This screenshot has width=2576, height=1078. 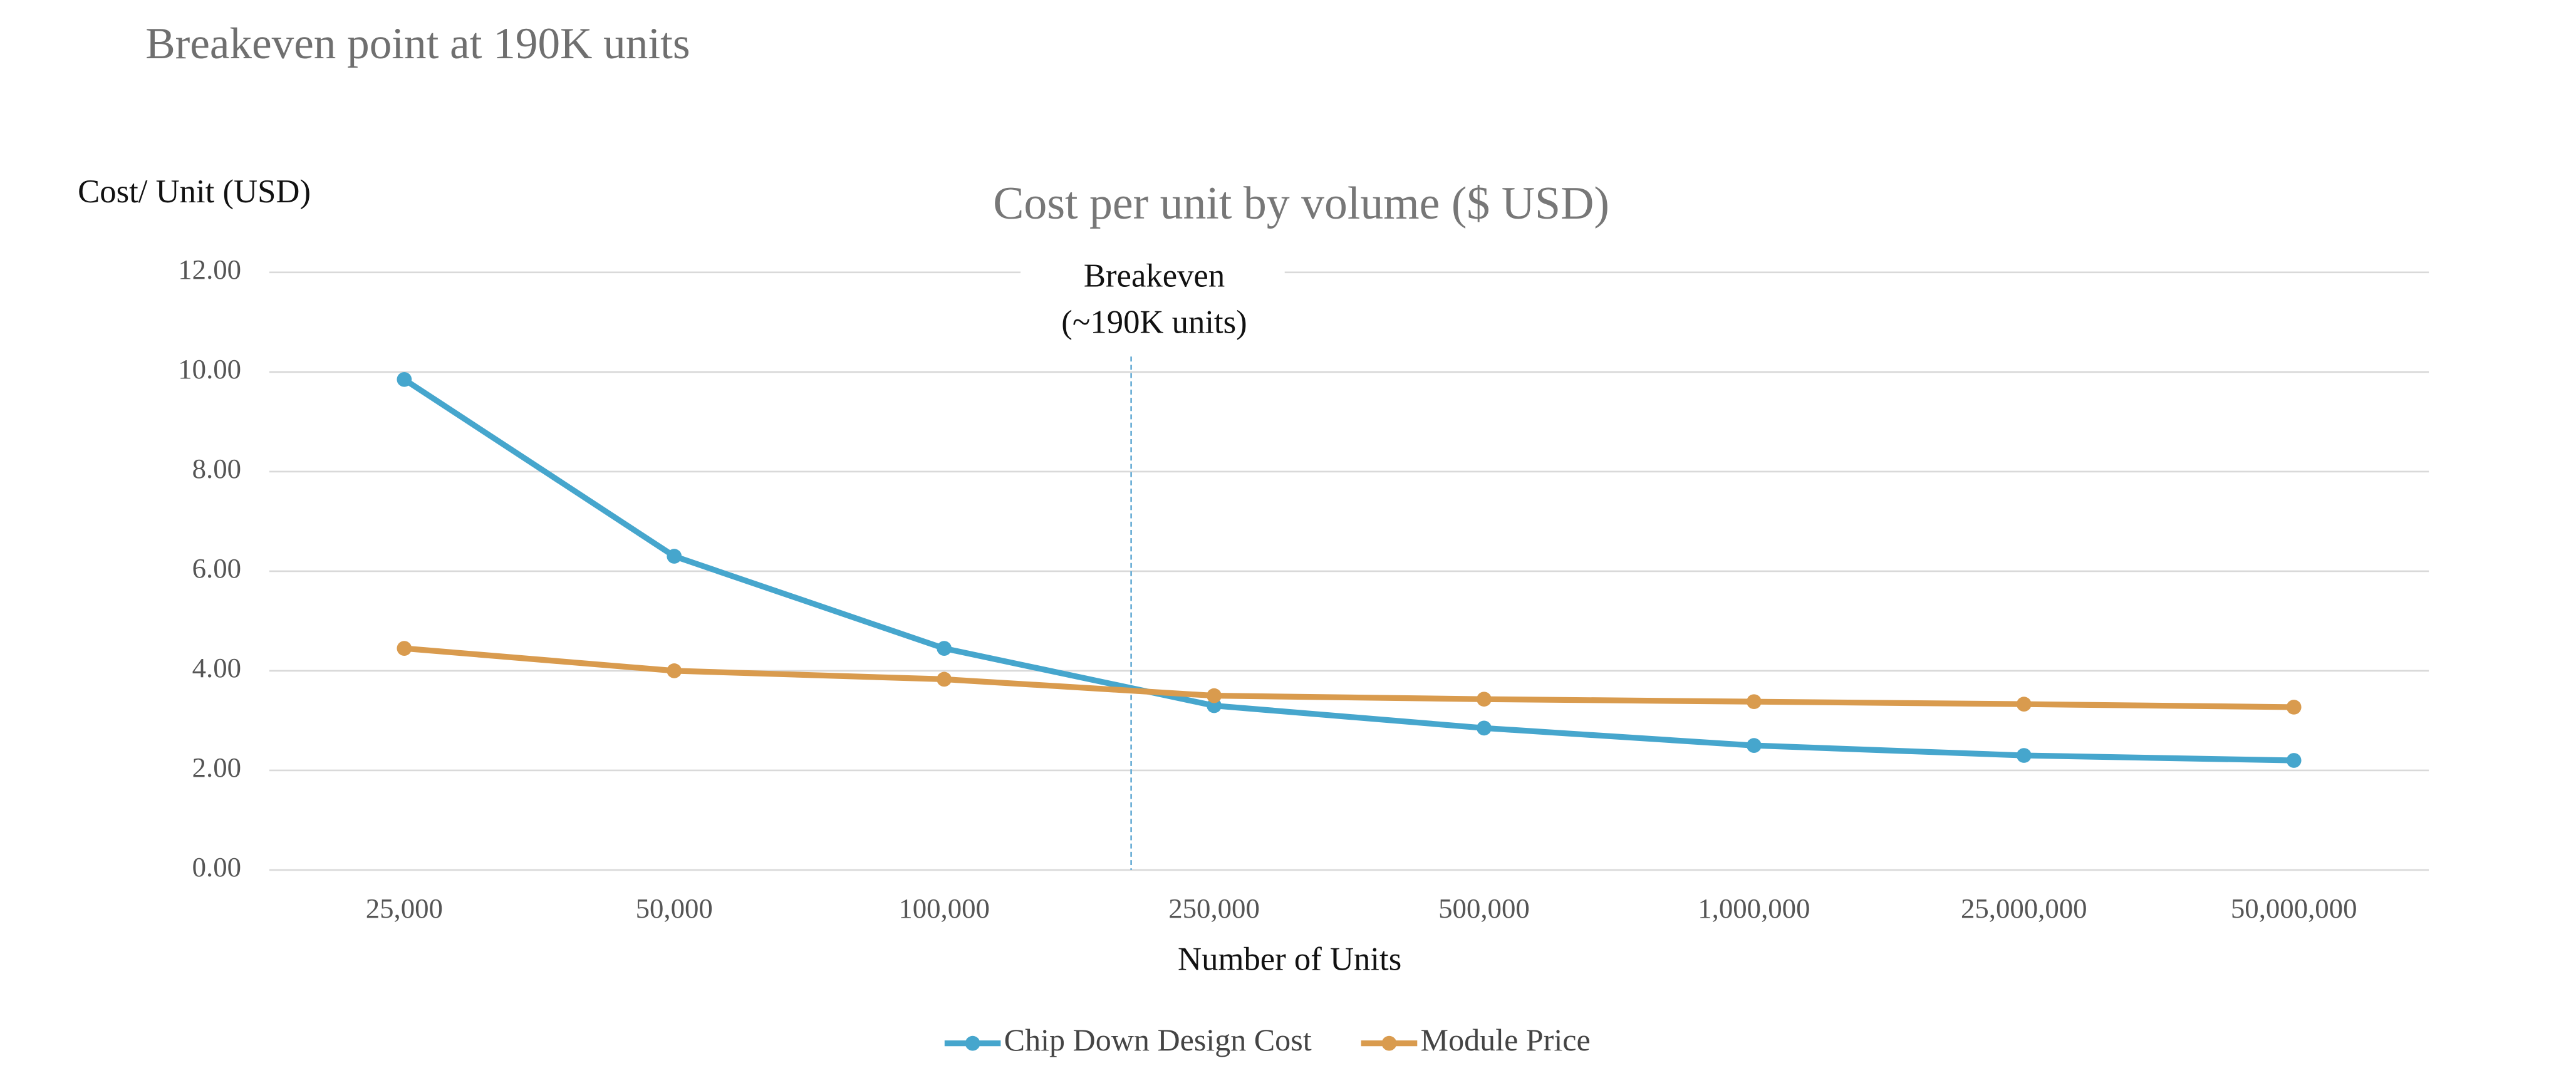 I want to click on annotation: Breakeven, so click(x=1154, y=275).